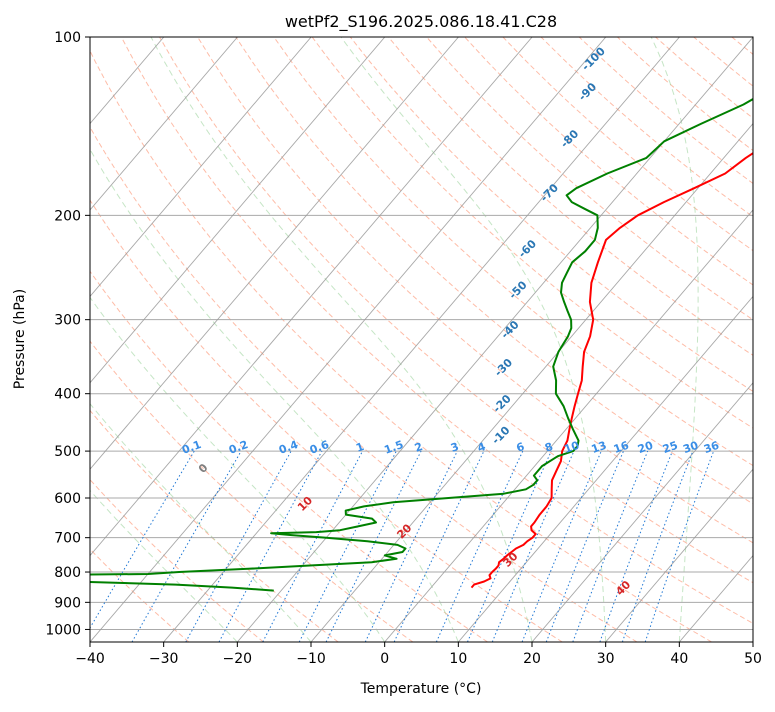 This screenshot has width=775, height=712. What do you see at coordinates (67, 539) in the screenshot?
I see `y-tick-label: 700` at bounding box center [67, 539].